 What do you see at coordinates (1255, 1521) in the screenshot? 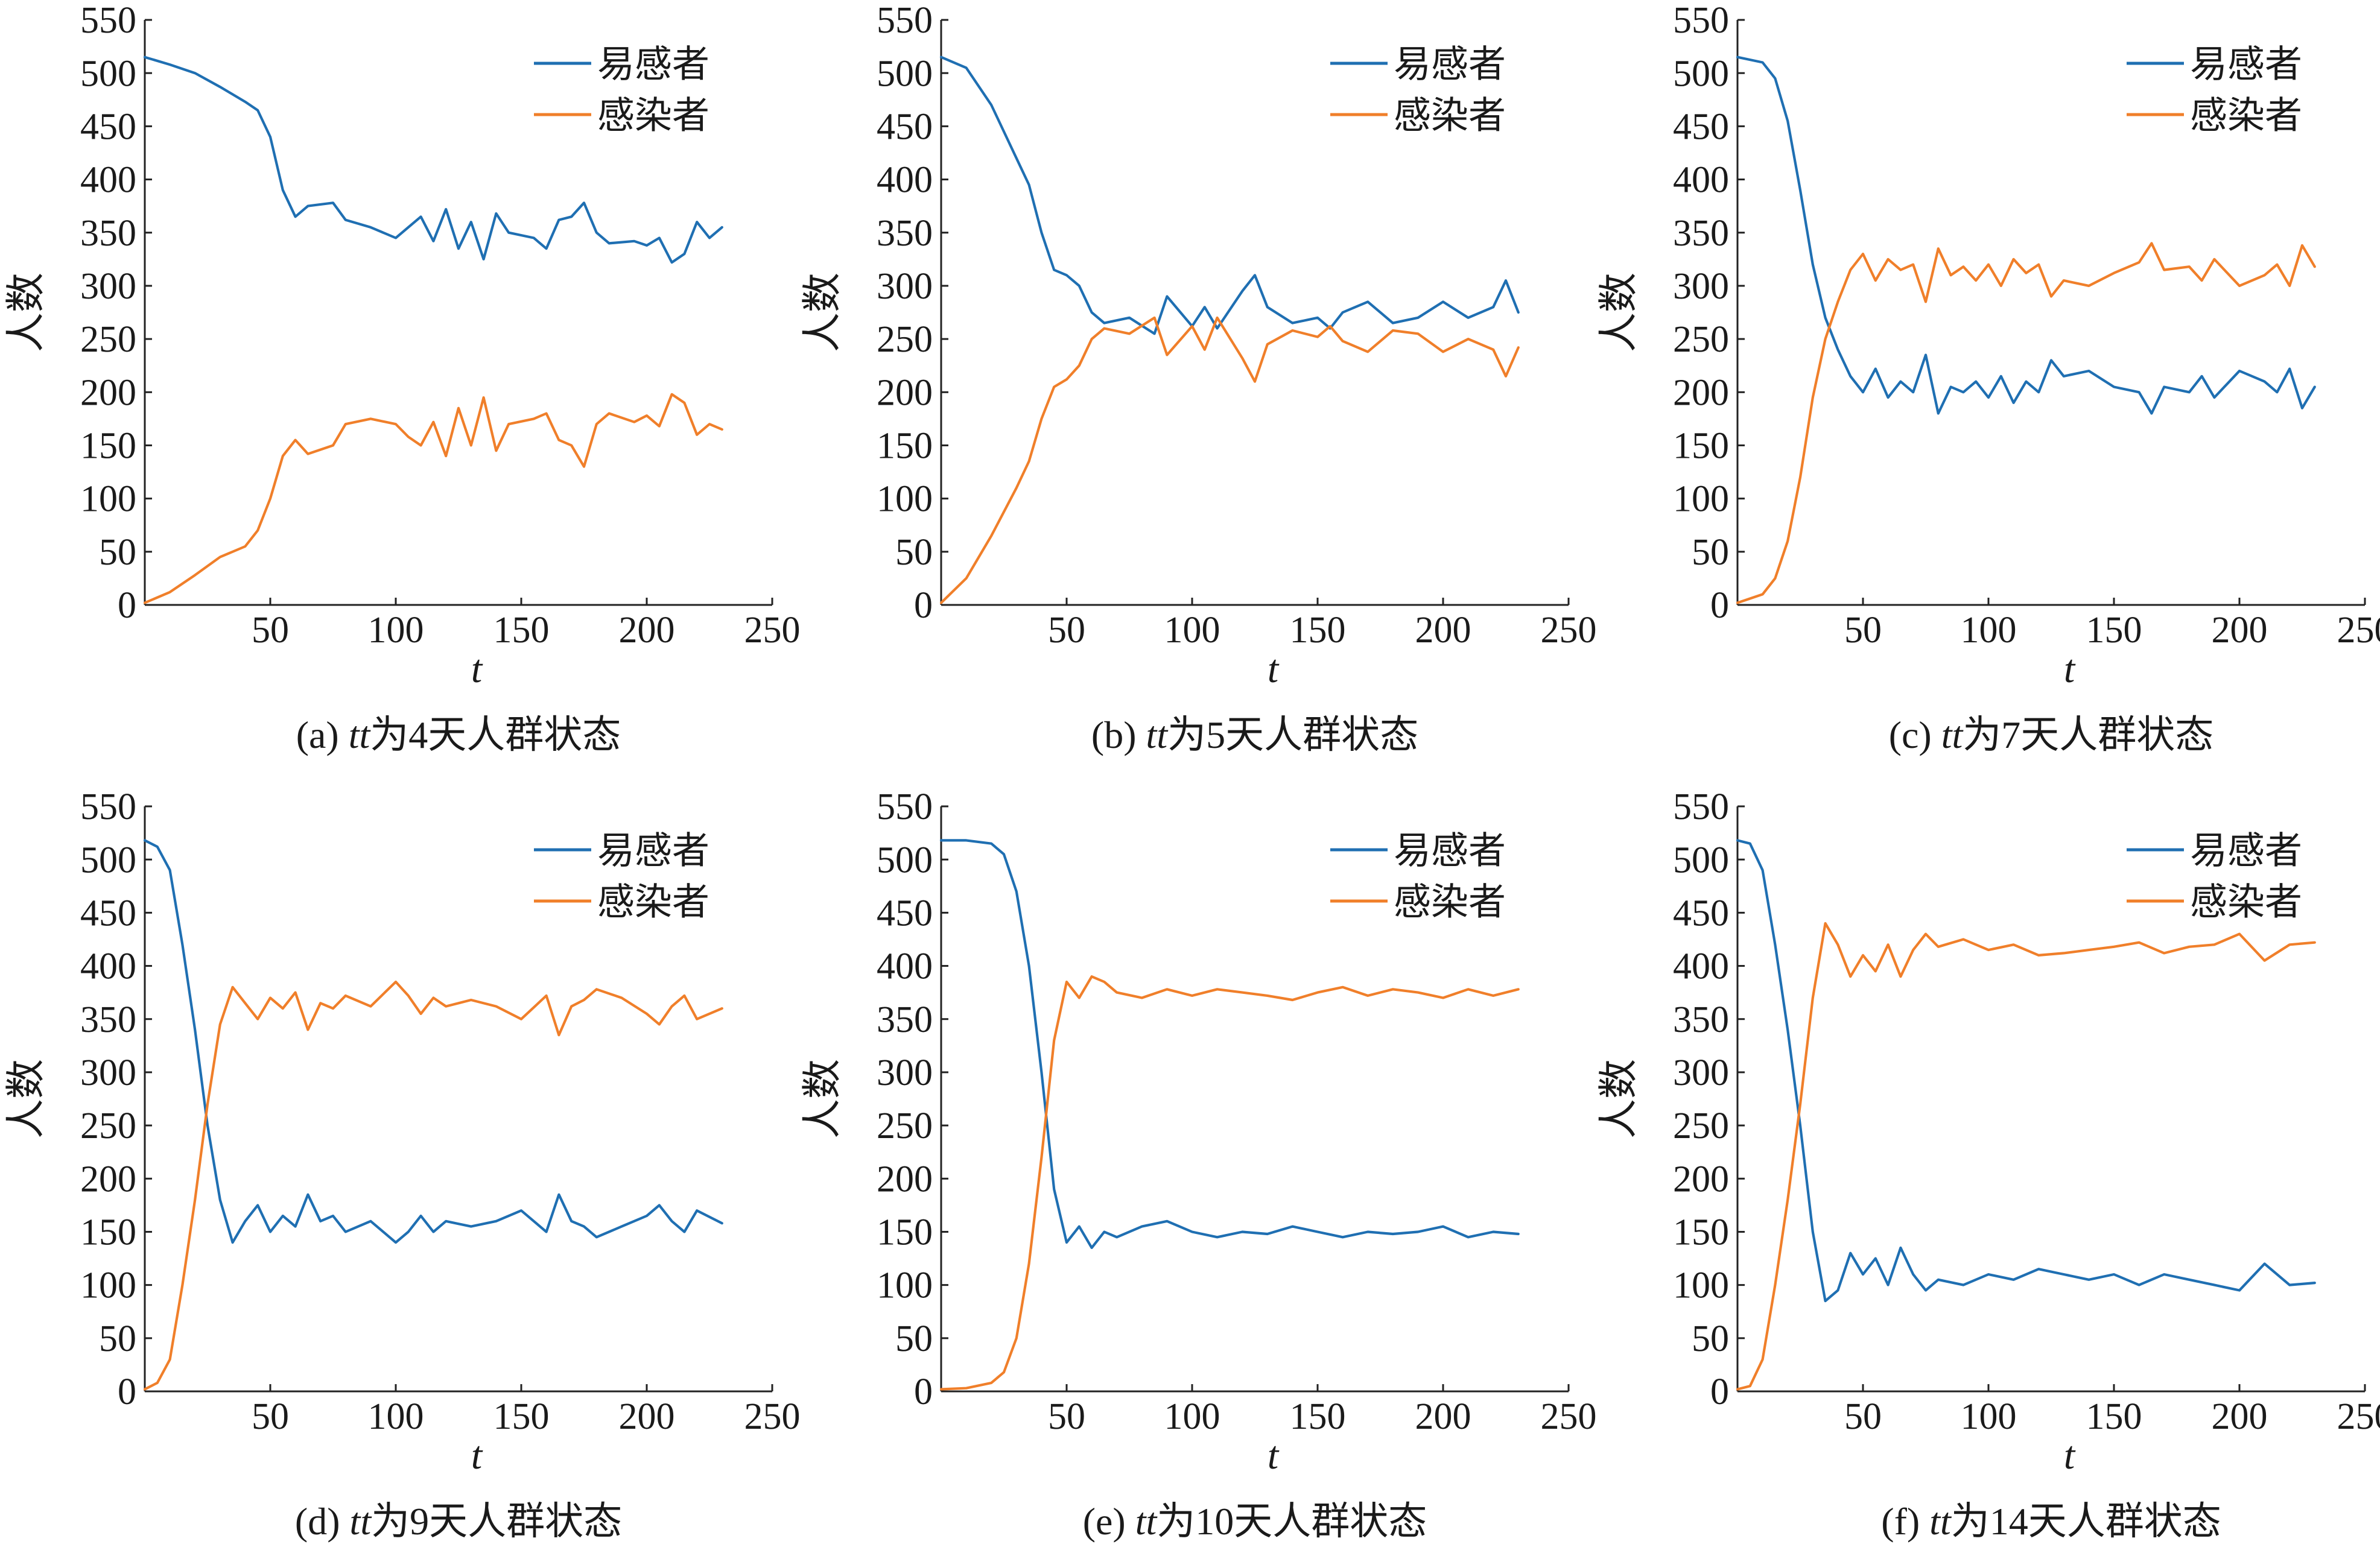
I see `panel-caption: (e) tt为10天人群状态` at bounding box center [1255, 1521].